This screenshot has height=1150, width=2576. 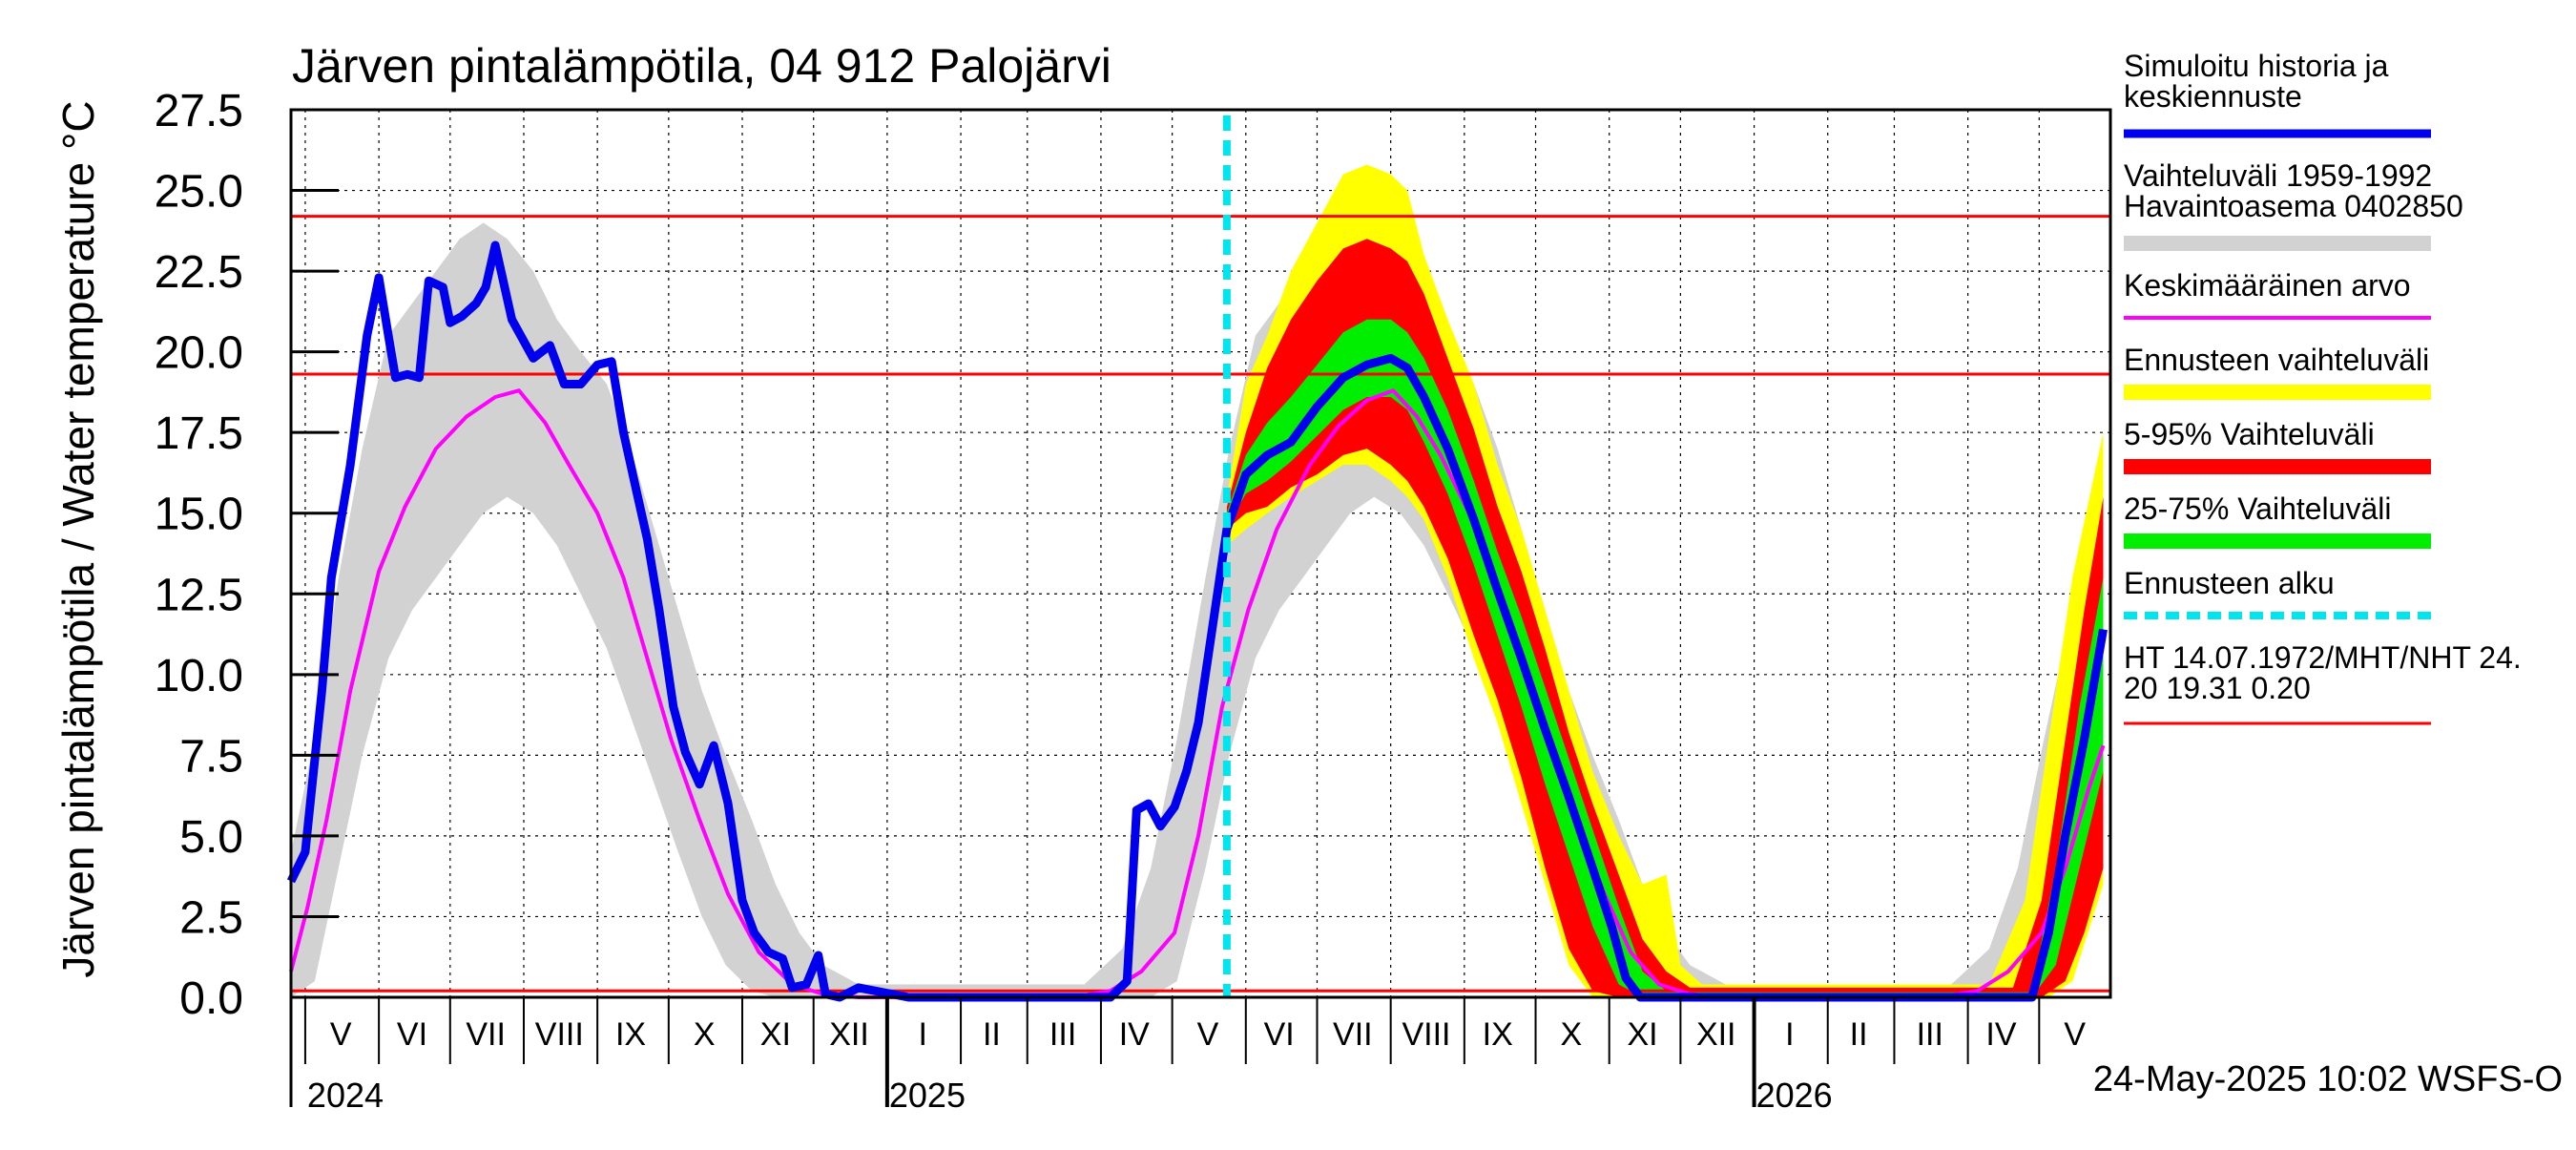 What do you see at coordinates (199, 595) in the screenshot?
I see `y-tick-label: 12.5` at bounding box center [199, 595].